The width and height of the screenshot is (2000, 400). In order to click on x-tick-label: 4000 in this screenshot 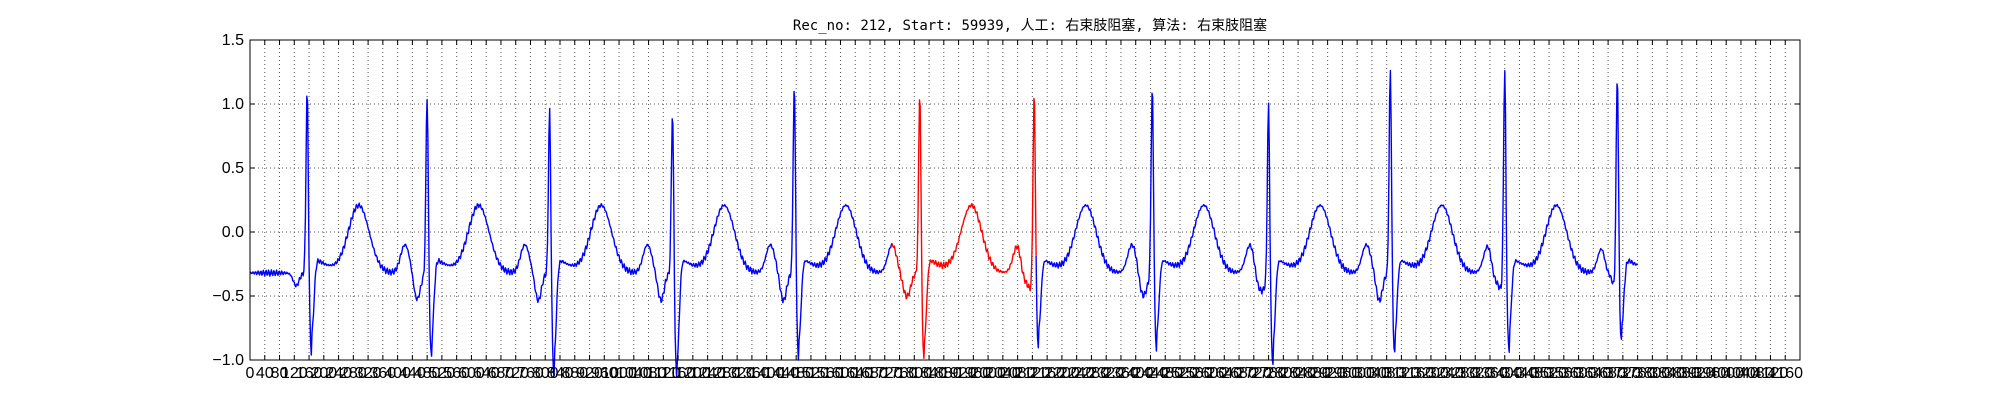, I will do `click(1726, 373)`.